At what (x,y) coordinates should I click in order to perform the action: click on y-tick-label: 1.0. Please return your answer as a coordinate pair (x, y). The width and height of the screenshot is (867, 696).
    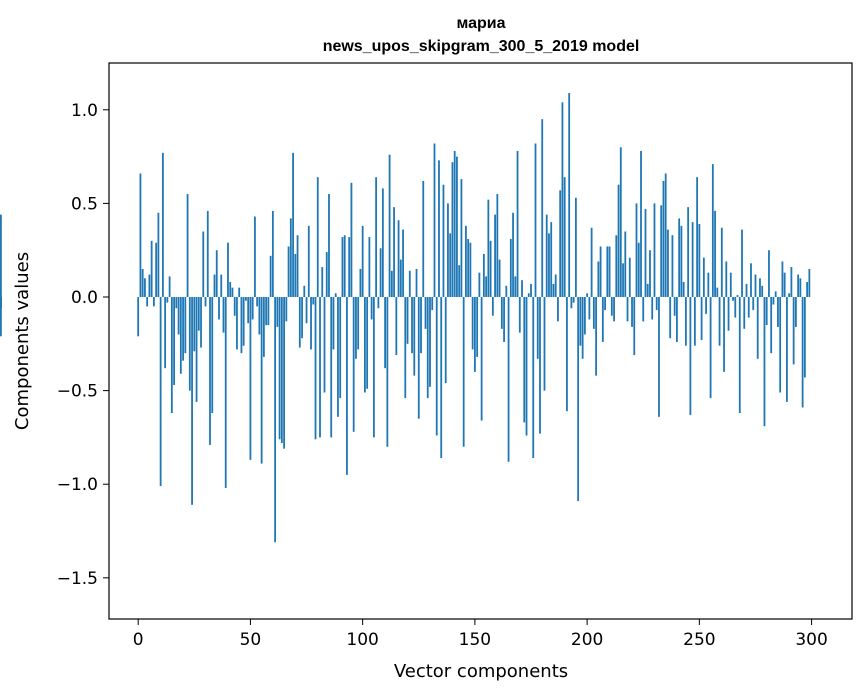
    Looking at the image, I should click on (84, 111).